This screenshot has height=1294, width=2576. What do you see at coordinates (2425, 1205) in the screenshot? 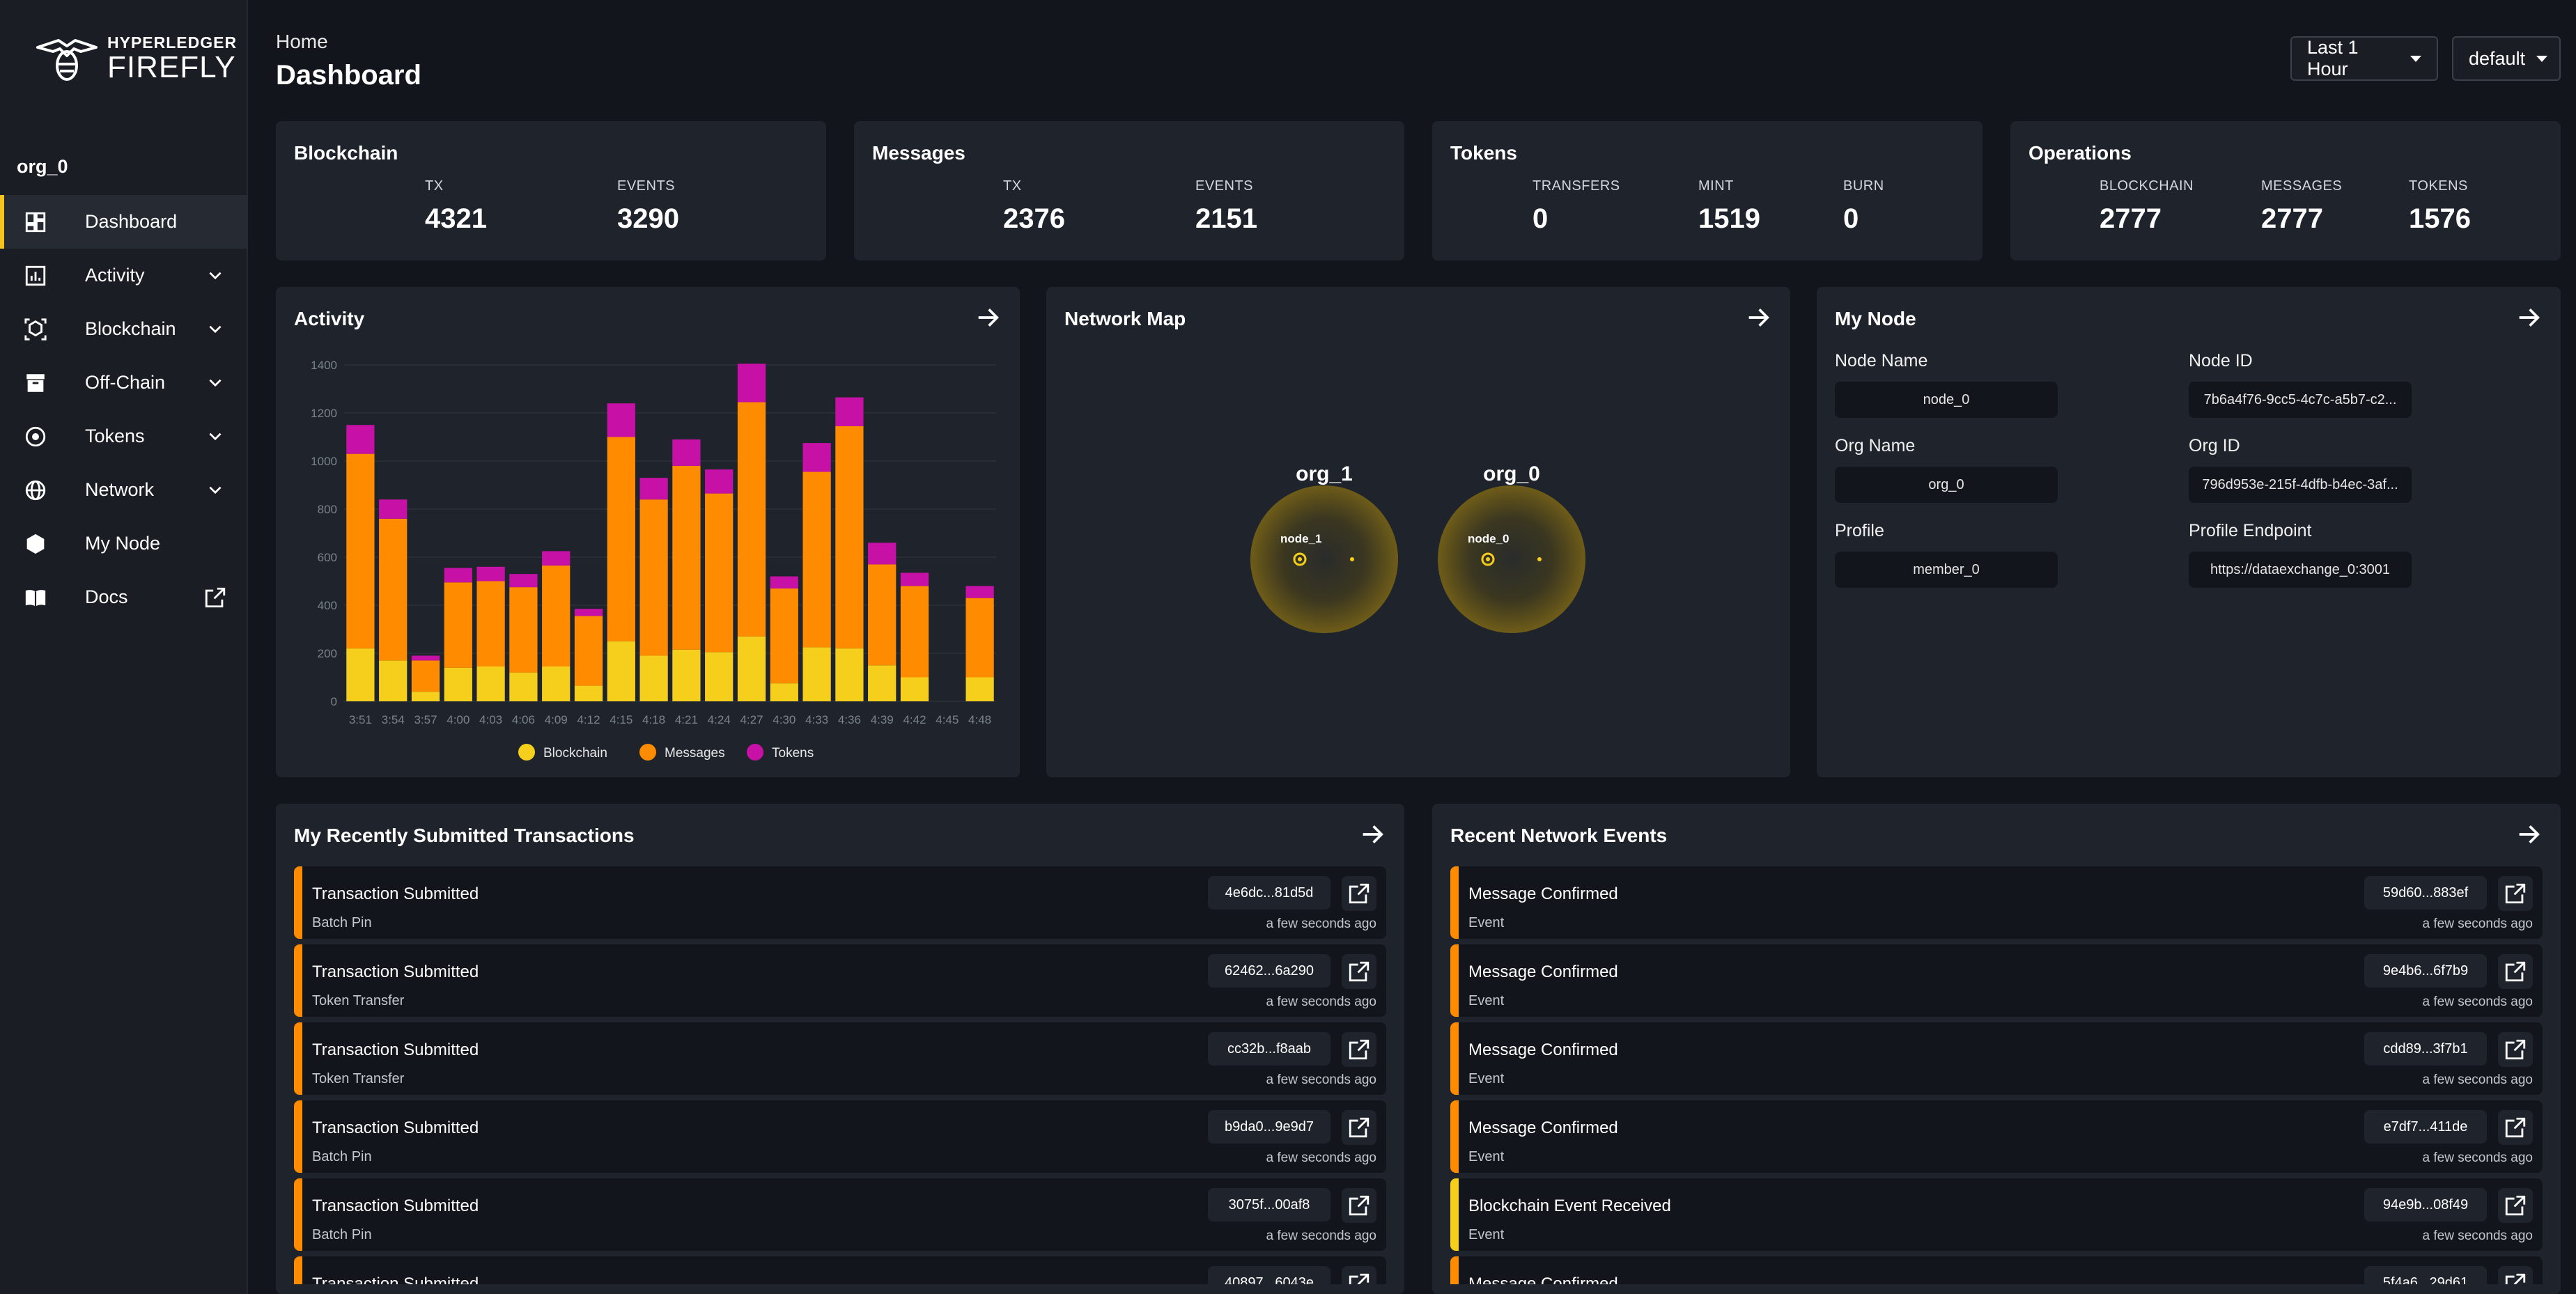
I see `hash-chip: 94e9b...08f49` at bounding box center [2425, 1205].